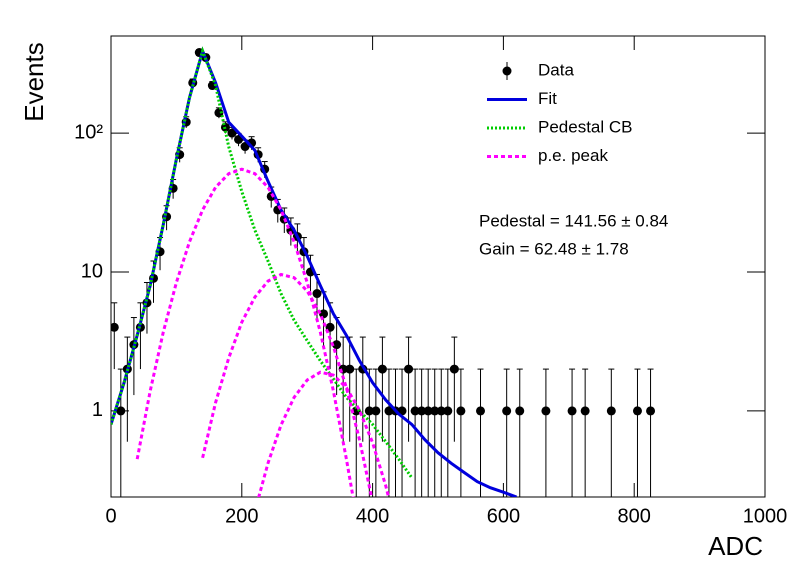 Image resolution: width=796 pixels, height=572 pixels. What do you see at coordinates (97, 410) in the screenshot?
I see `y-tick-label: 1` at bounding box center [97, 410].